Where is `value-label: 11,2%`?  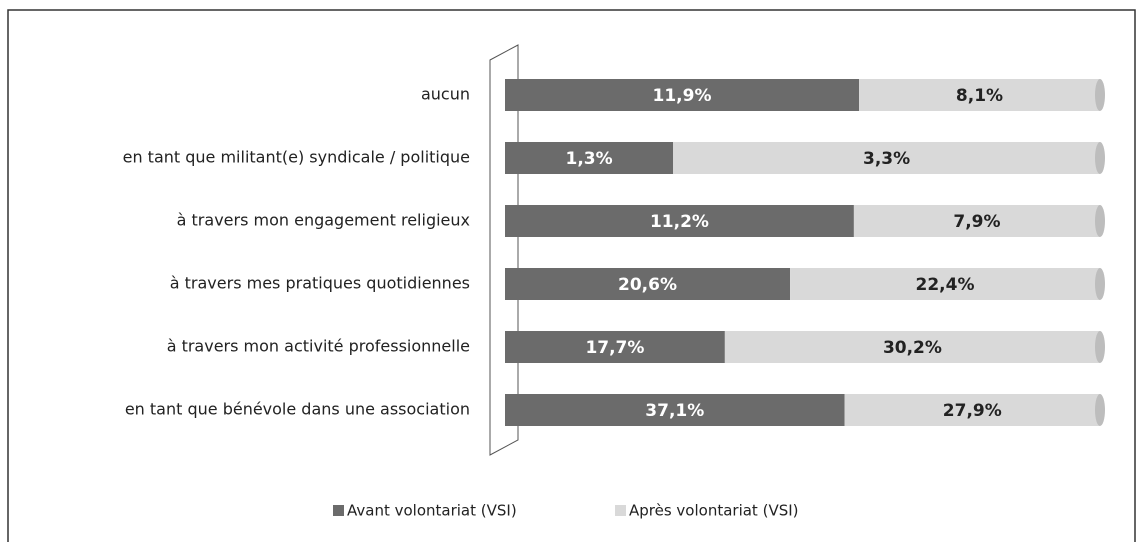 value-label: 11,2% is located at coordinates (679, 222).